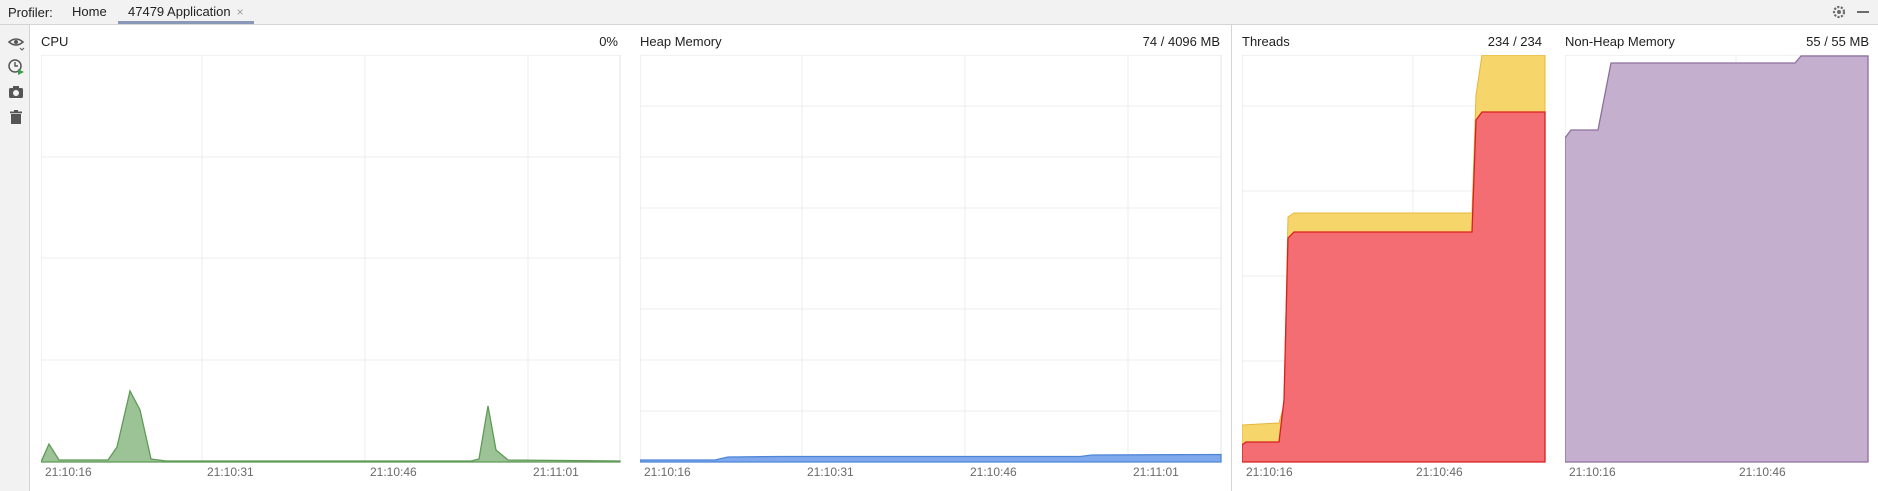  Describe the element at coordinates (240, 12) in the screenshot. I see `close-icon: ×` at that location.